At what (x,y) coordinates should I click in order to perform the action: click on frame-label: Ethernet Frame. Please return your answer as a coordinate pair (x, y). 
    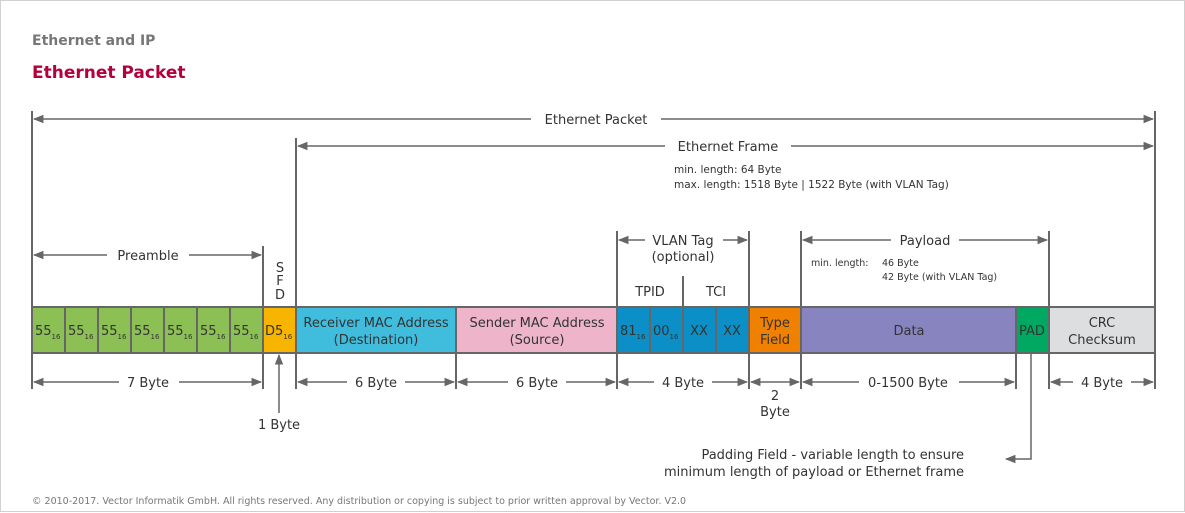
    Looking at the image, I should click on (728, 147).